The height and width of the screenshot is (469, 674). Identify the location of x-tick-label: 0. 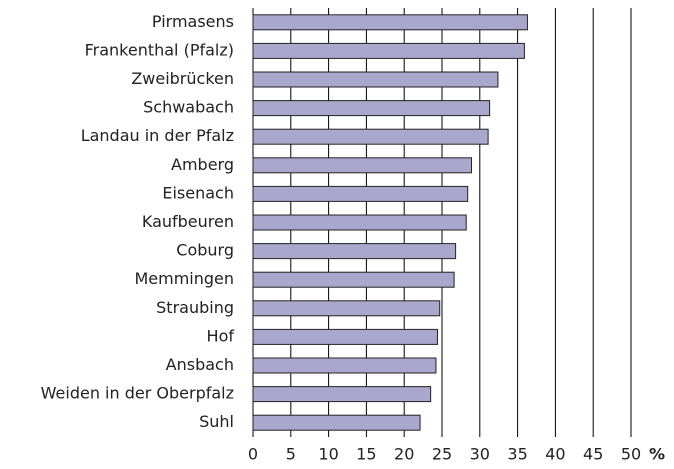
(253, 454).